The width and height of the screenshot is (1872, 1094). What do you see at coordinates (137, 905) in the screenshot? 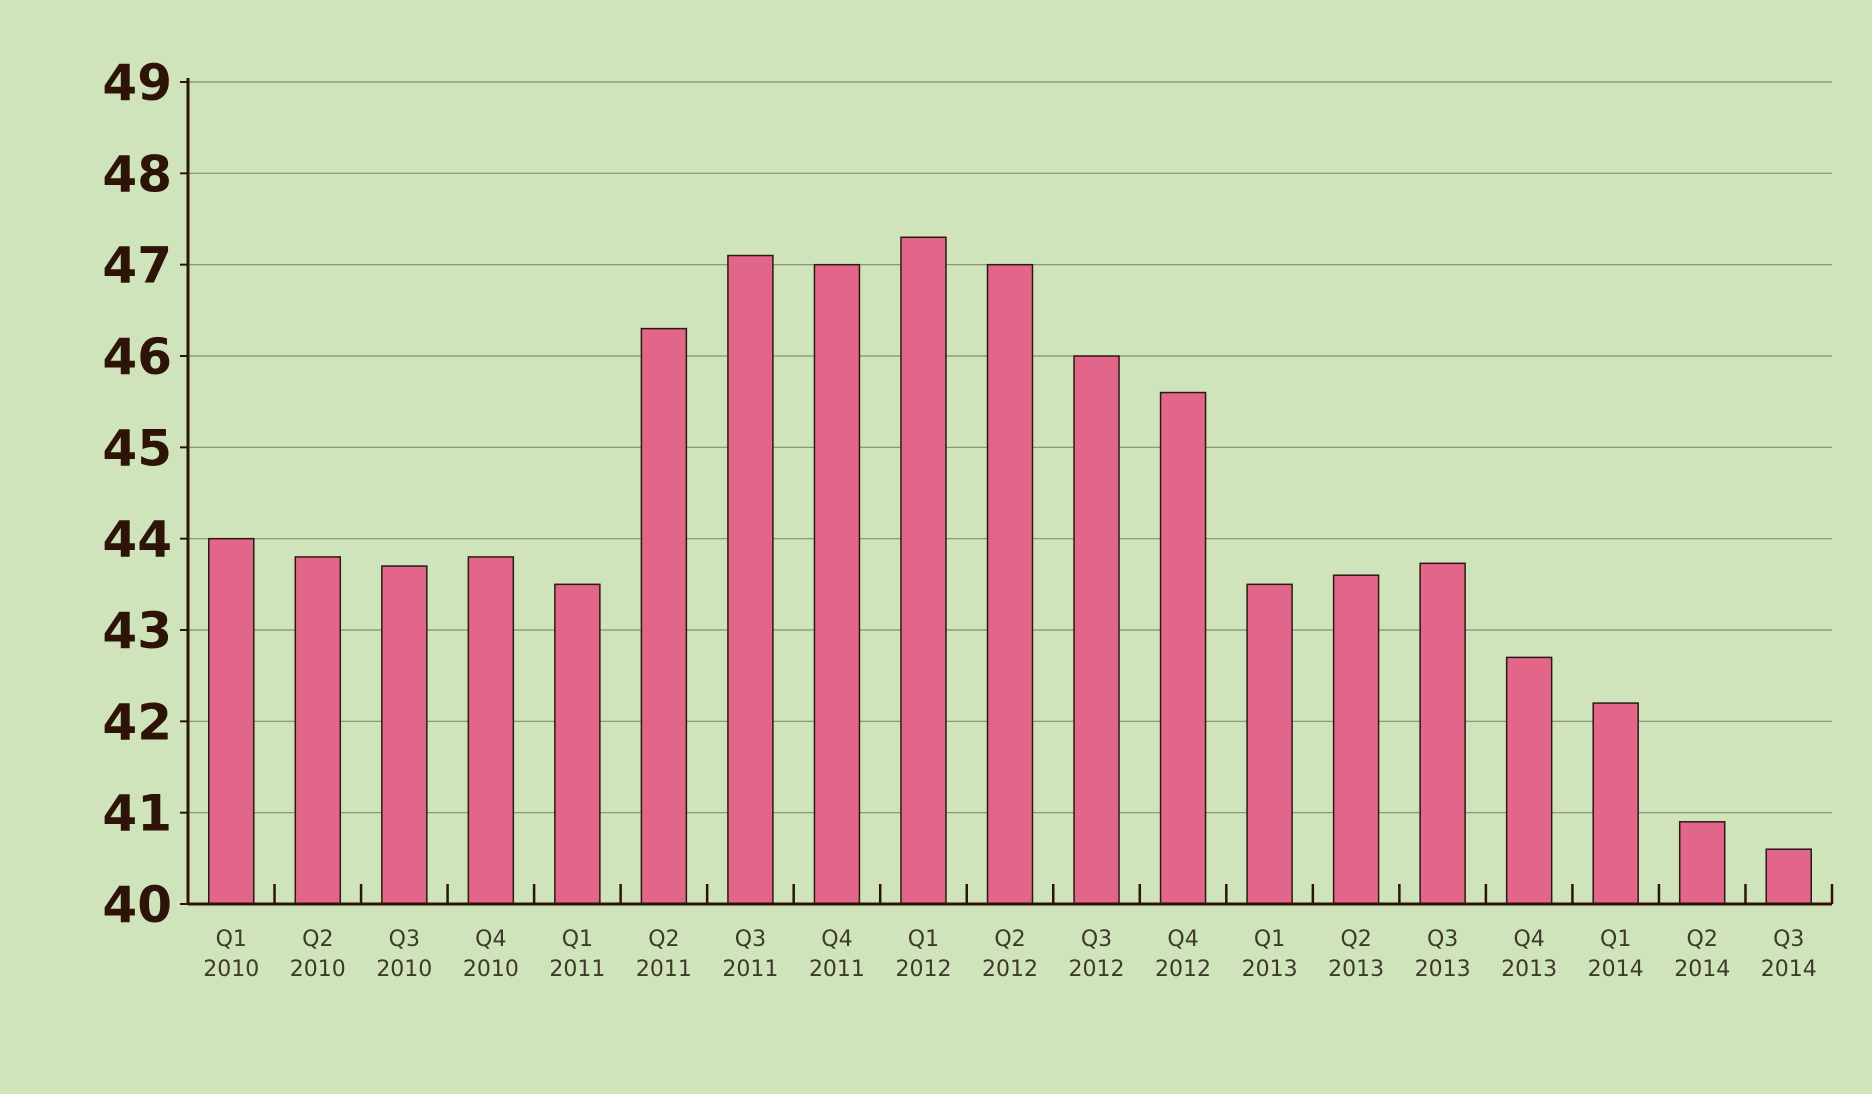
I see `y-tick-label-40: 40` at bounding box center [137, 905].